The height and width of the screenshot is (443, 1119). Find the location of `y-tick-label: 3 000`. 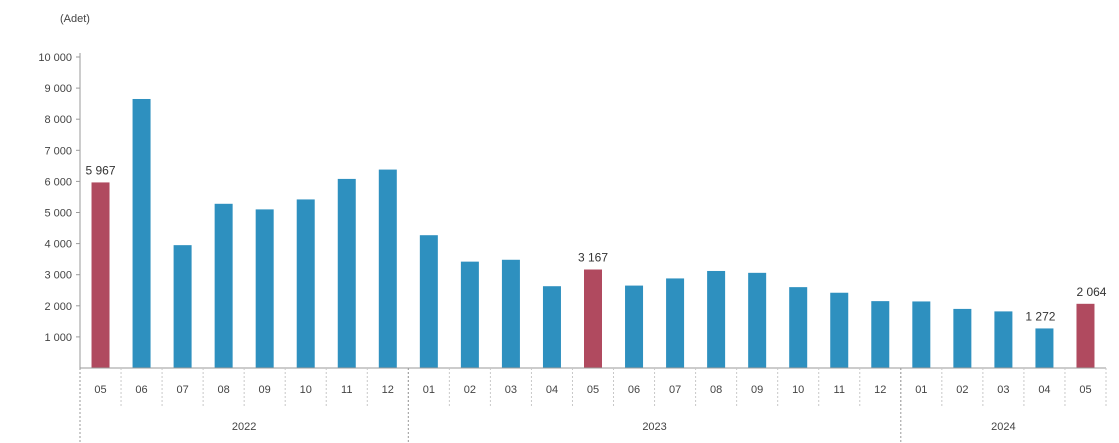

y-tick-label: 3 000 is located at coordinates (58, 276).